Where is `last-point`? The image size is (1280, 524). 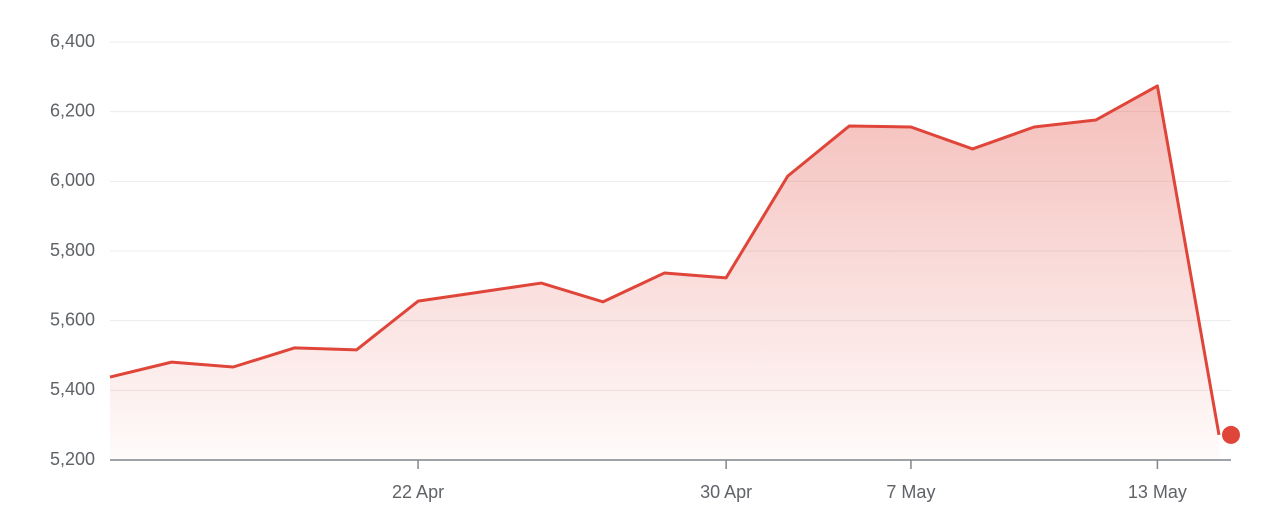
last-point is located at coordinates (1231, 434).